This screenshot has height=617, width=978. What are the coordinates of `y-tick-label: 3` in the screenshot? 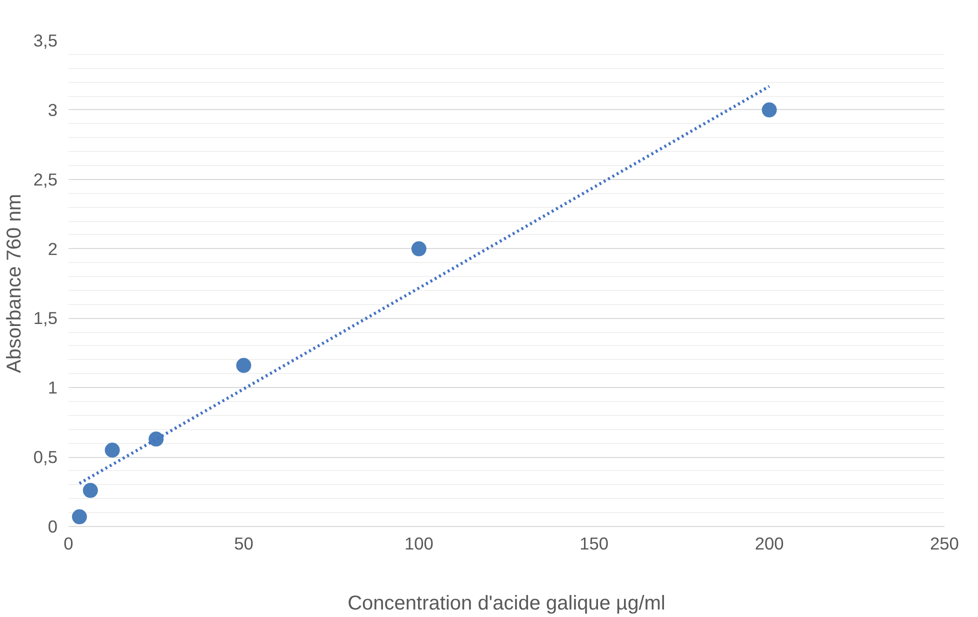 It's located at (53, 110).